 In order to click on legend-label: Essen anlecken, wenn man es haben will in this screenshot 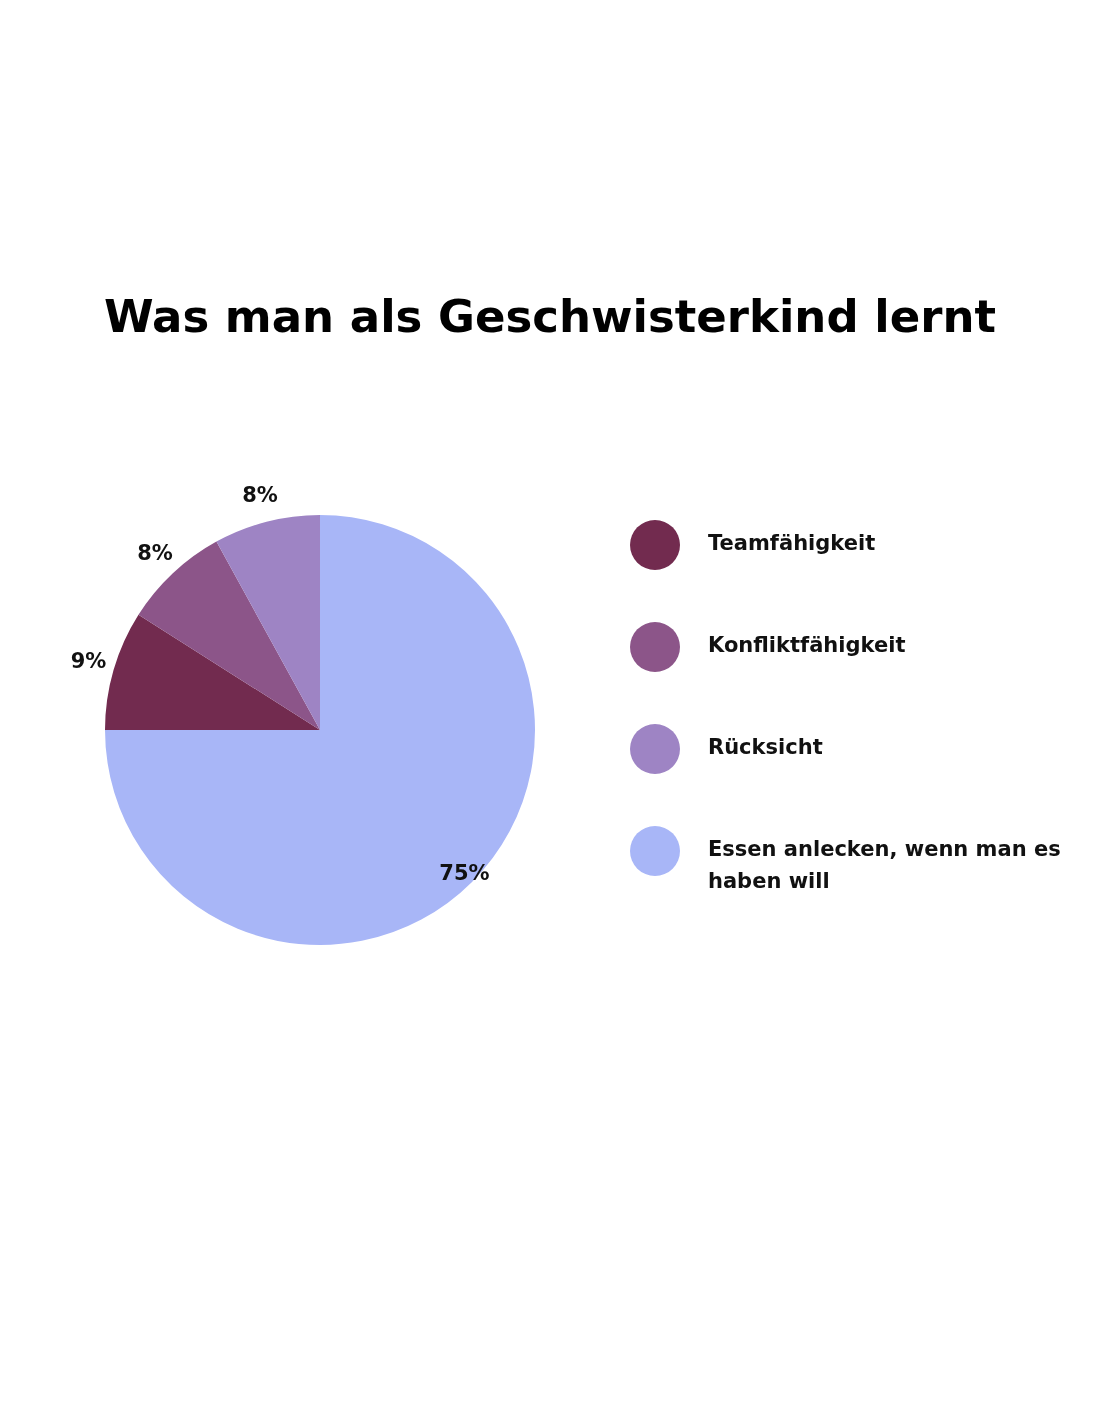, I will do `click(885, 865)`.